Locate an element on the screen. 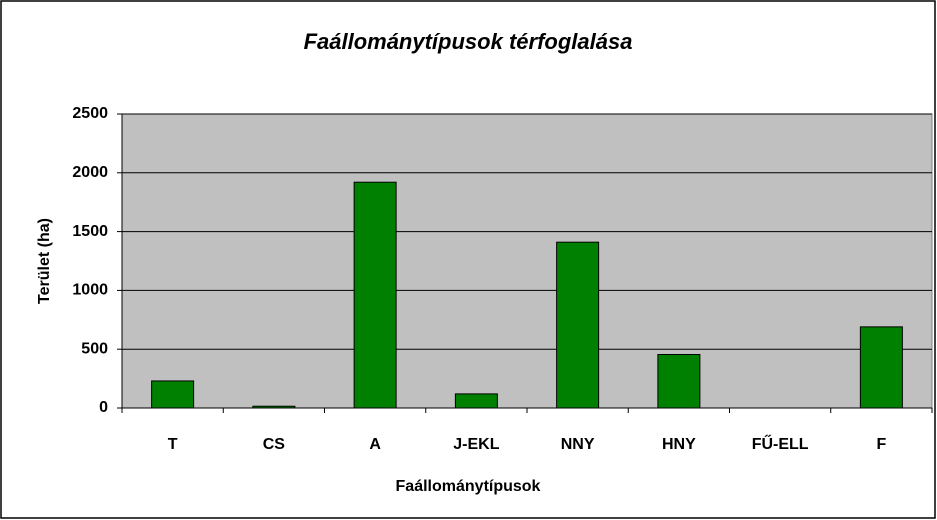  y-tick-label: 2000 is located at coordinates (90, 172).